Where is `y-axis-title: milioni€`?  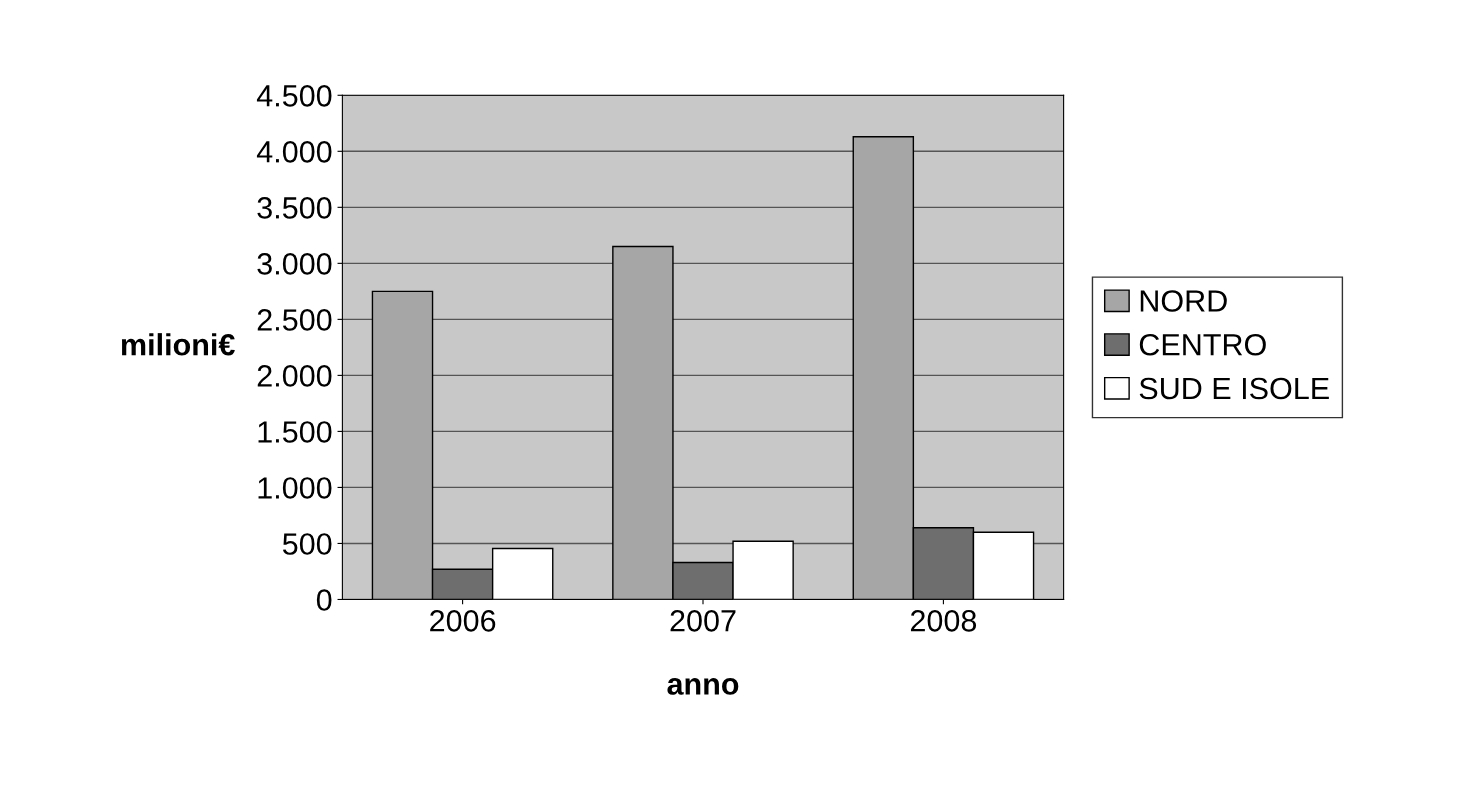 y-axis-title: milioni€ is located at coordinates (178, 344).